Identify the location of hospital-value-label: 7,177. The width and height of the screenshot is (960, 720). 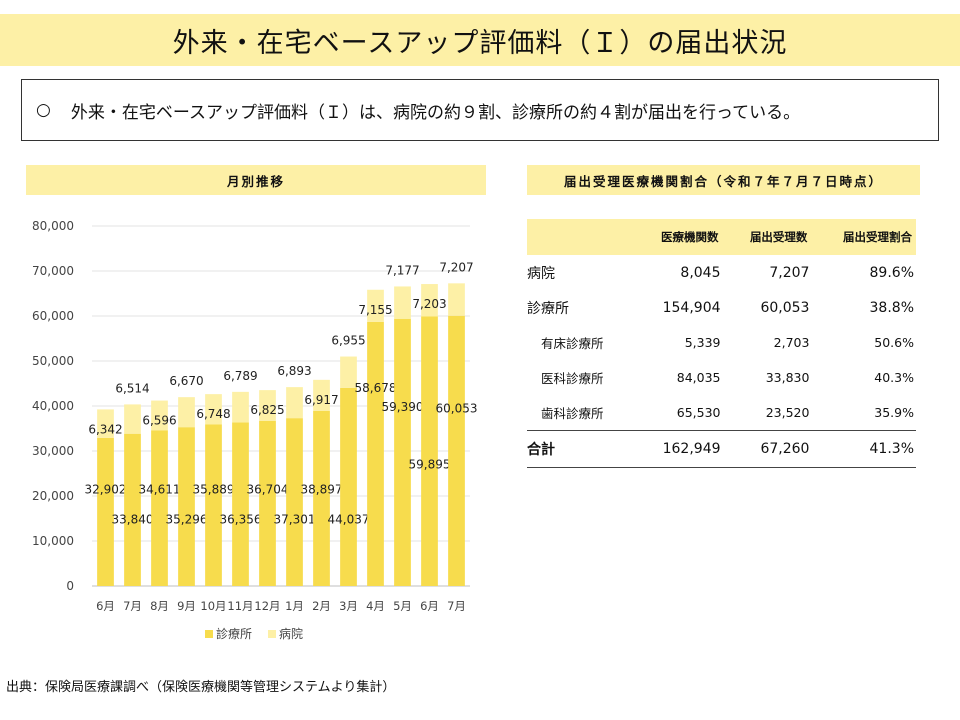
(402, 270).